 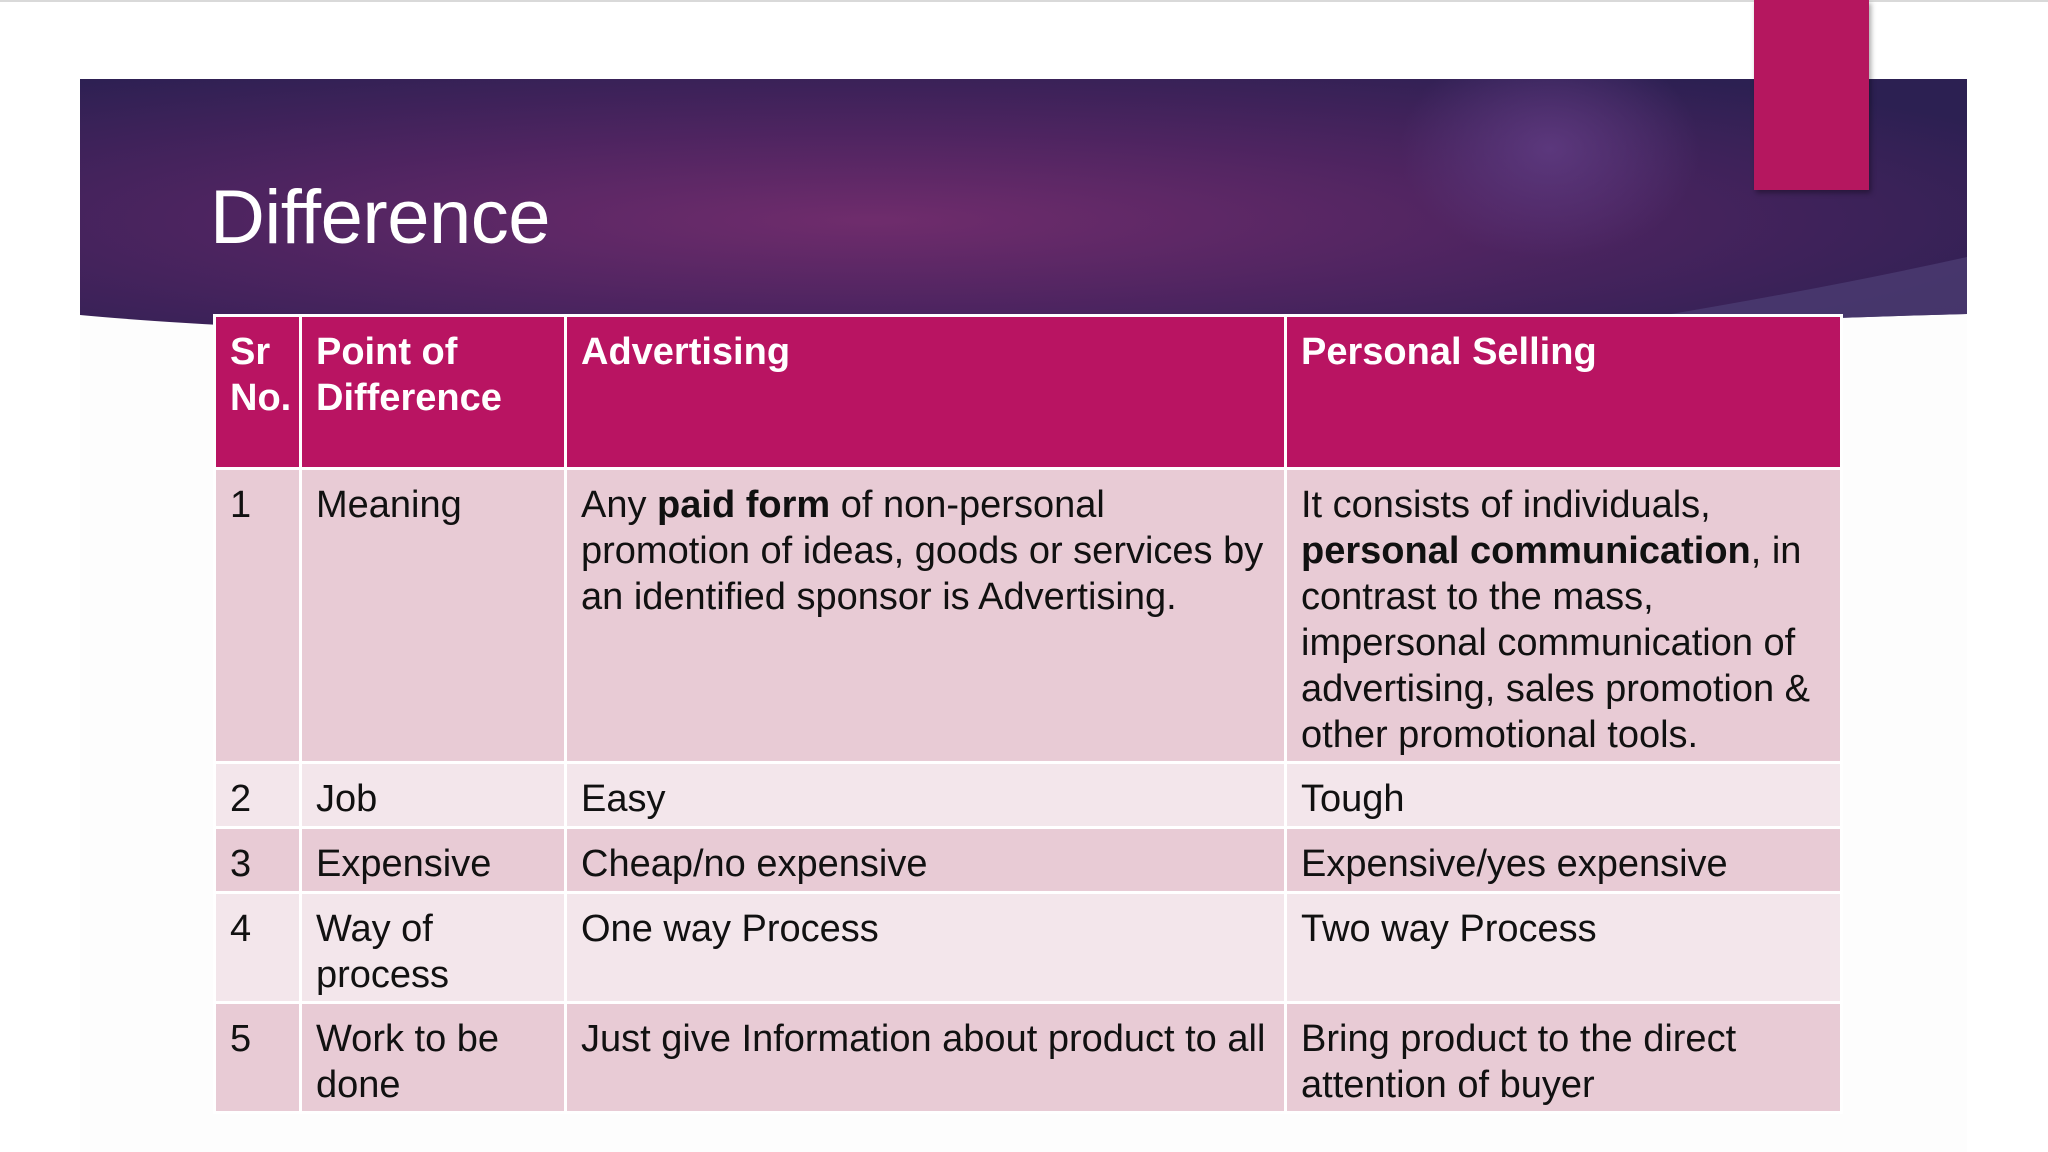 What do you see at coordinates (257, 795) in the screenshot?
I see `cell-sr: 2` at bounding box center [257, 795].